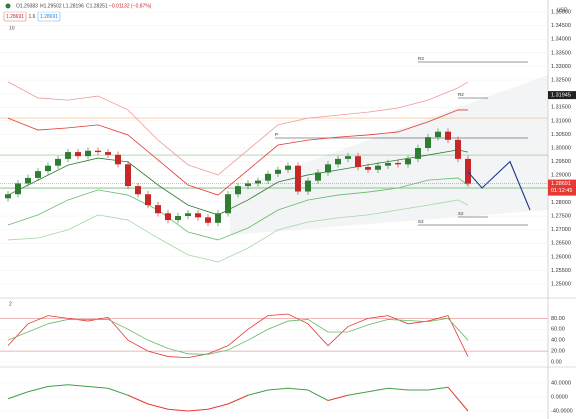 This screenshot has height=419, width=576. Describe the element at coordinates (561, 271) in the screenshot. I see `y-tick-label: 1.25500` at that location.